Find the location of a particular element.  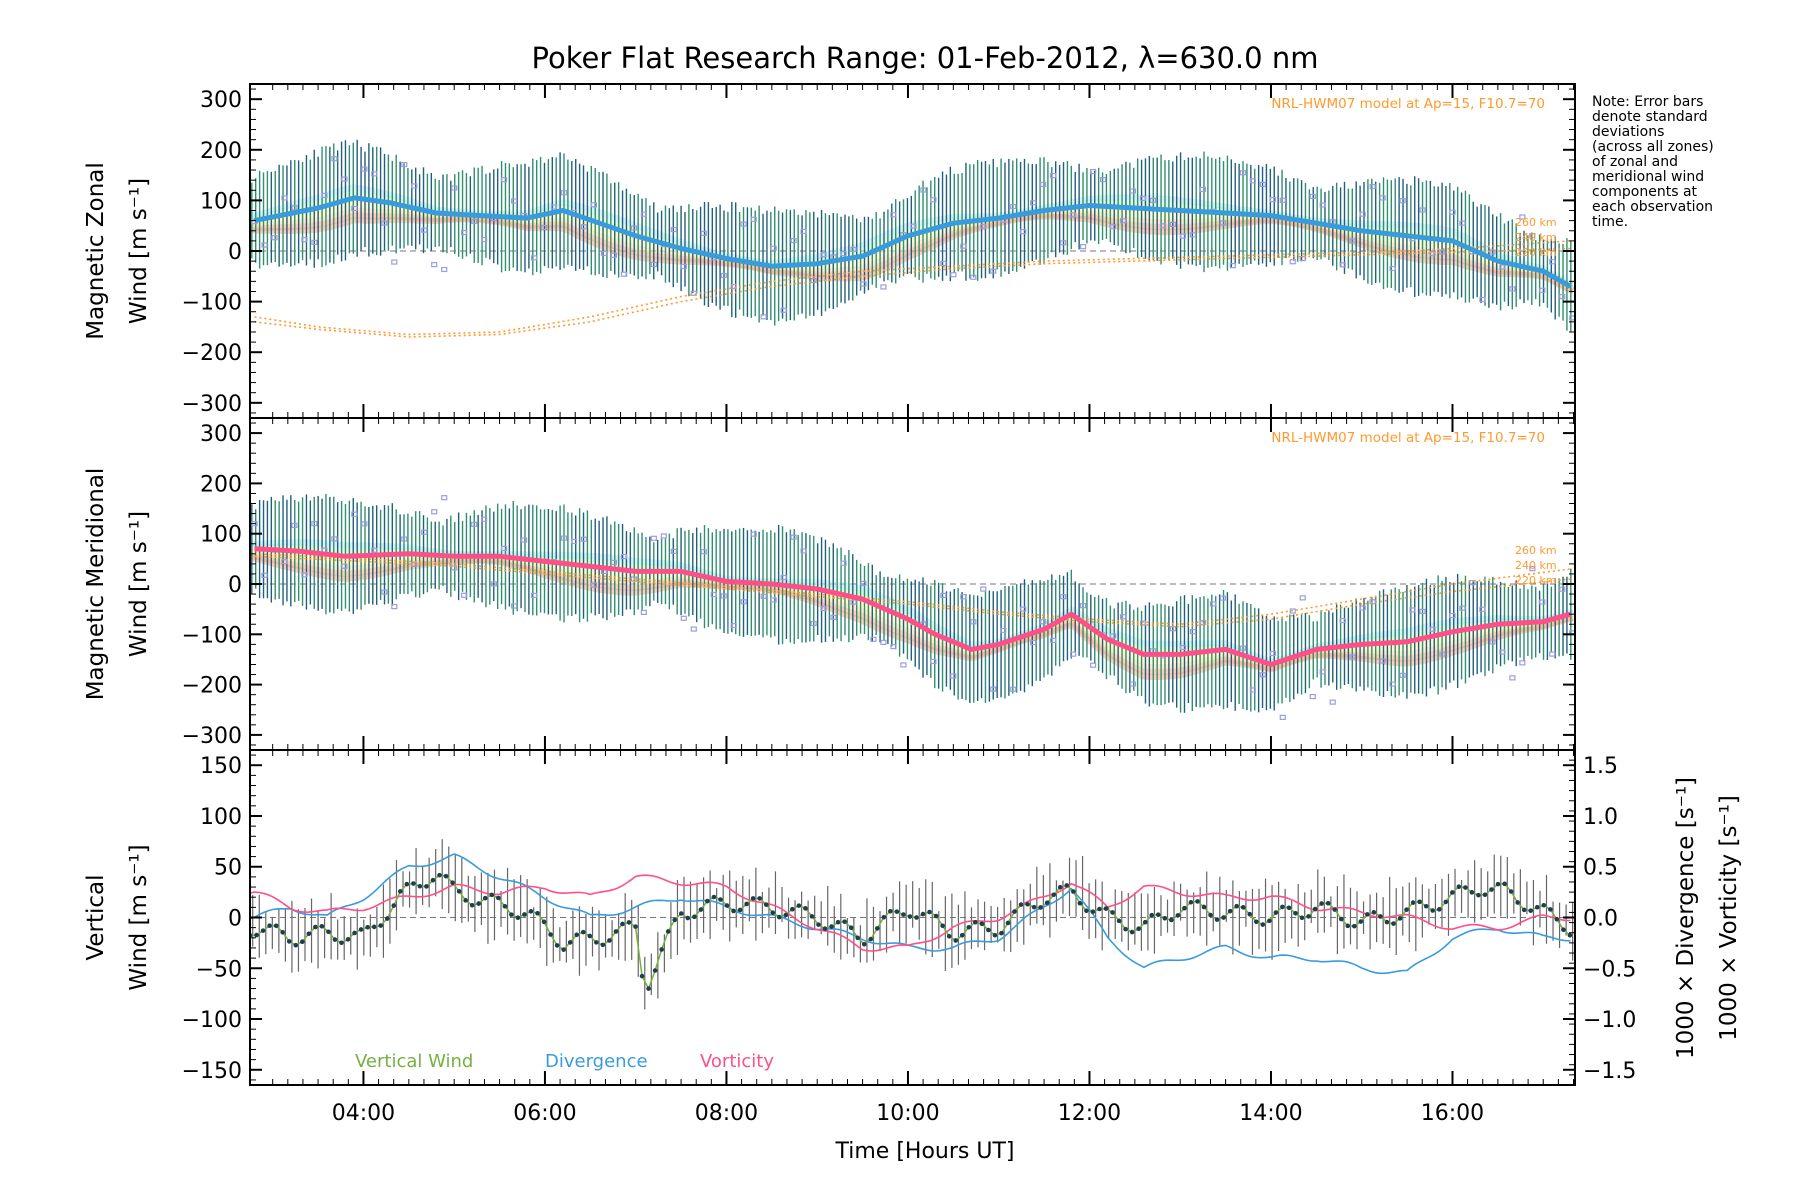

model-altitude-label: 260 km is located at coordinates (1536, 550).